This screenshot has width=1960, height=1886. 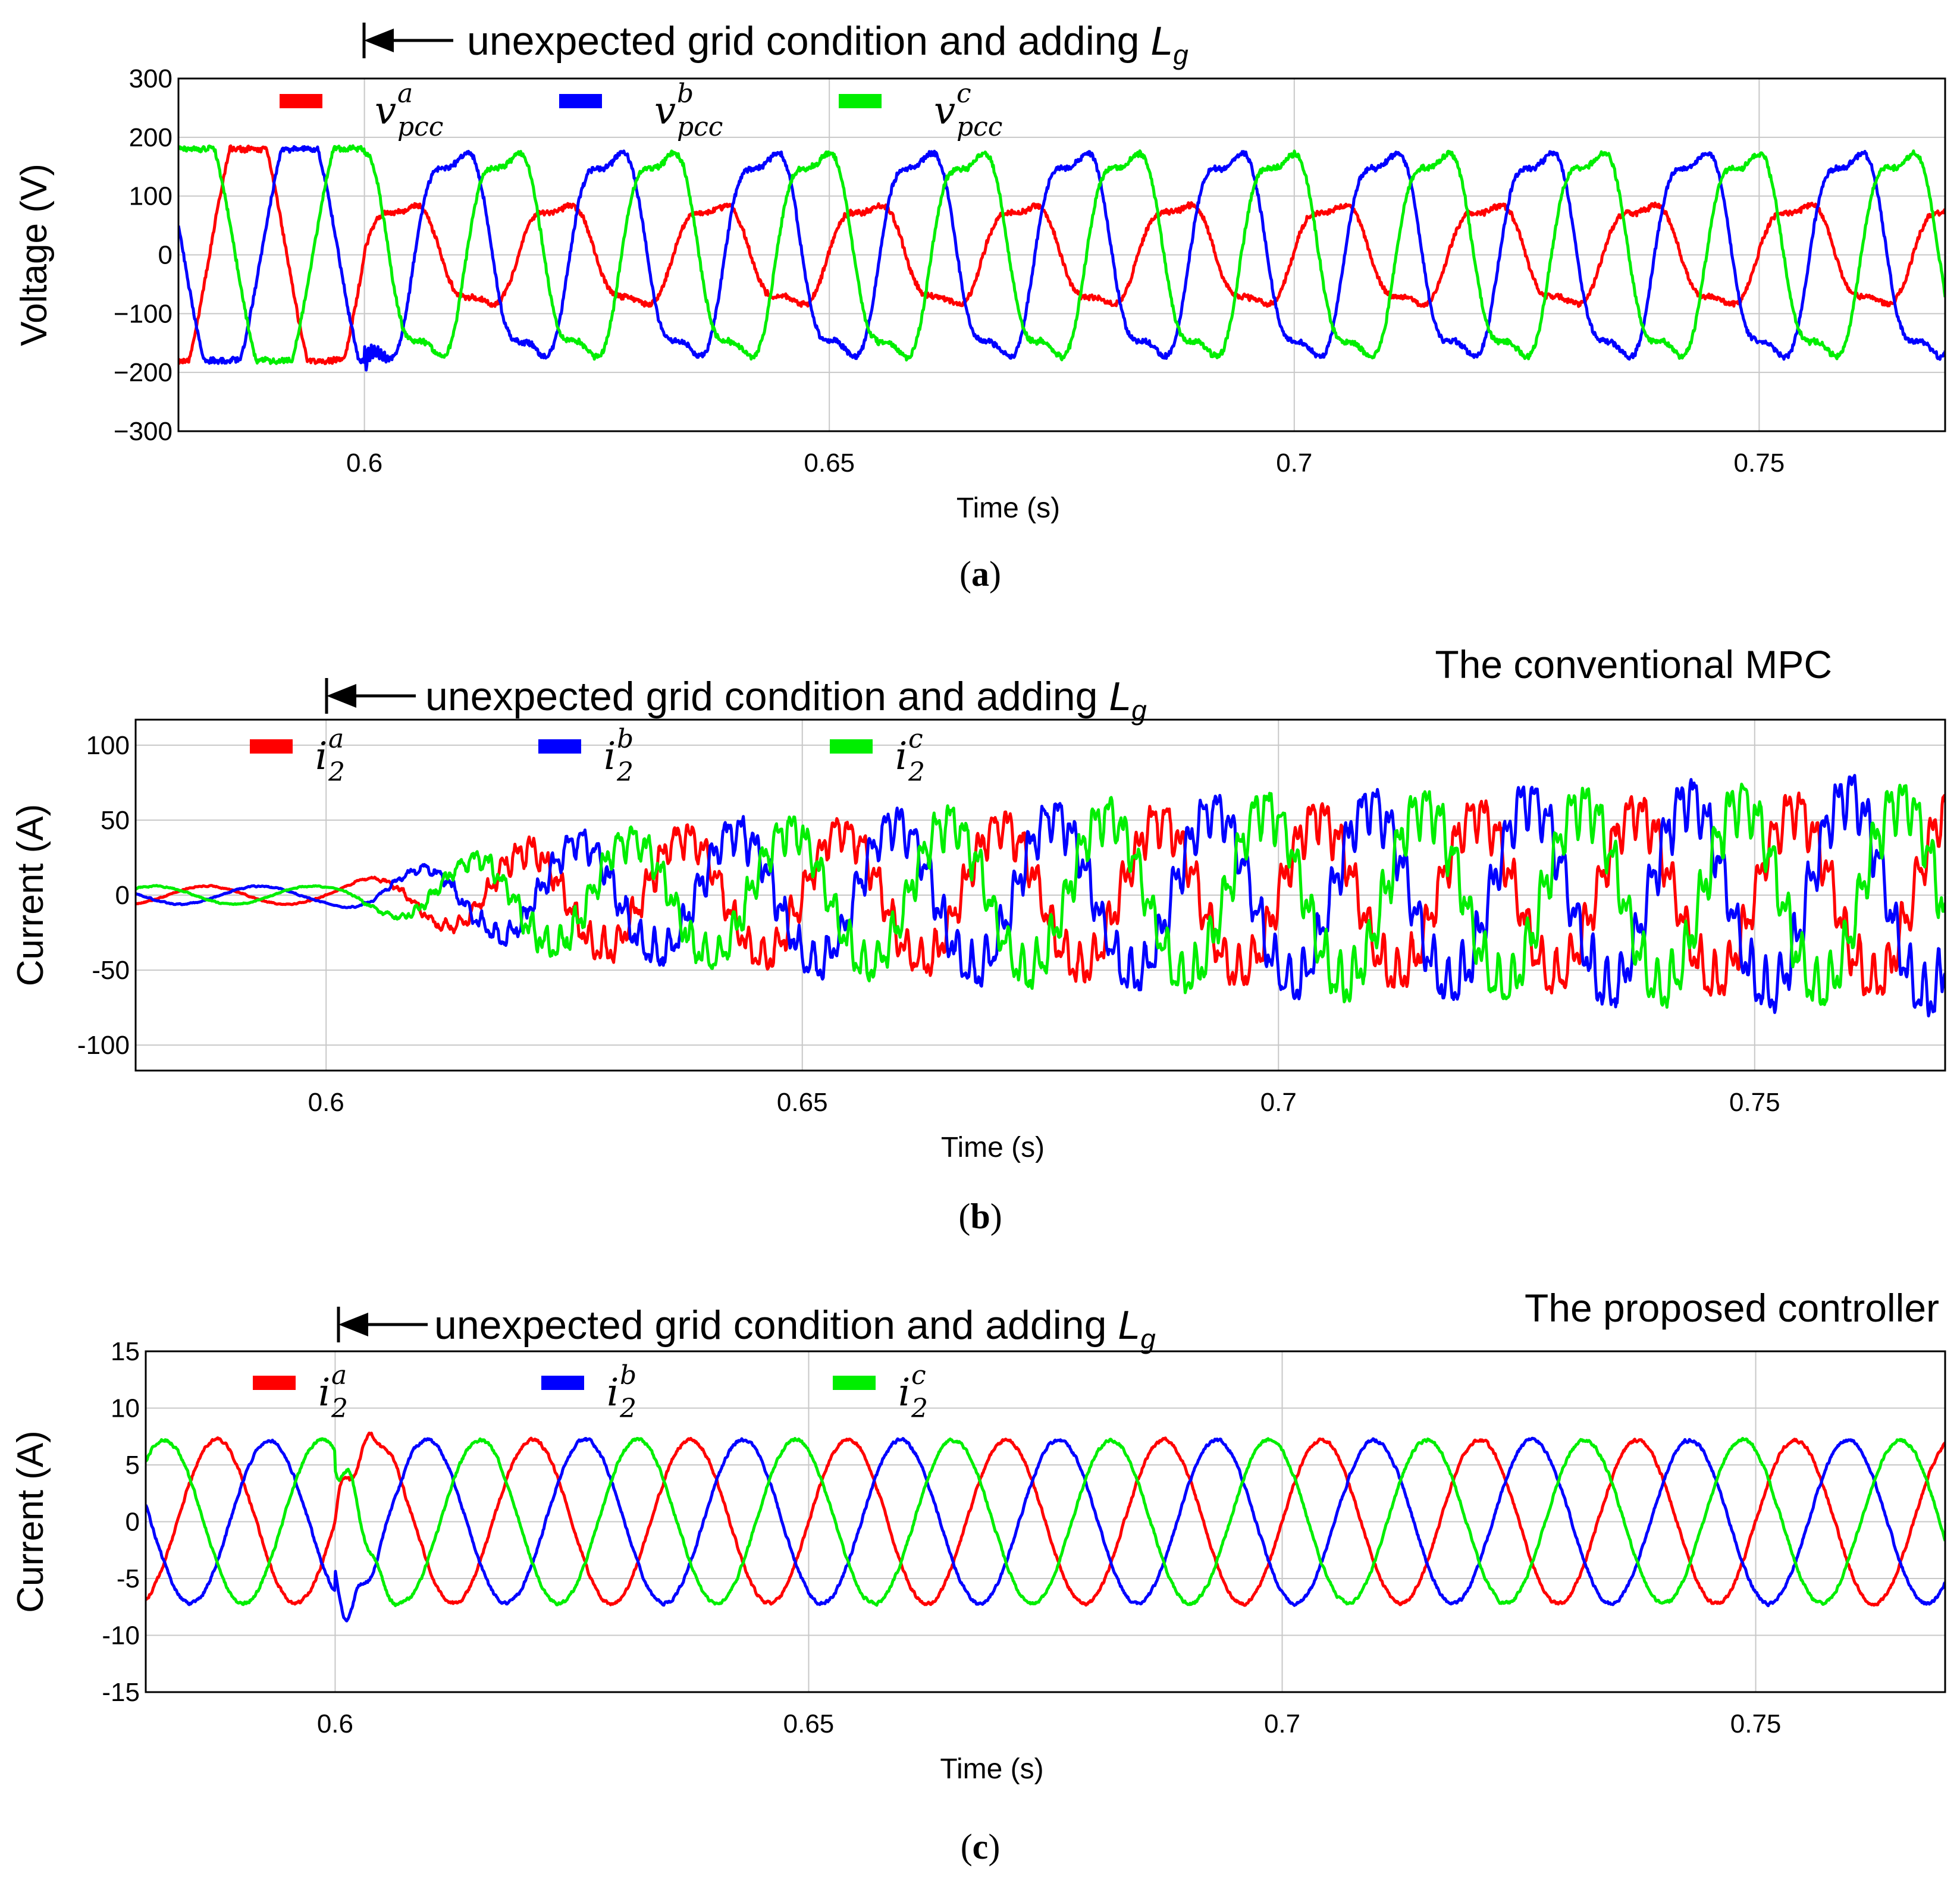 What do you see at coordinates (1278, 1102) in the screenshot?
I see `x-tick-label: 0.7` at bounding box center [1278, 1102].